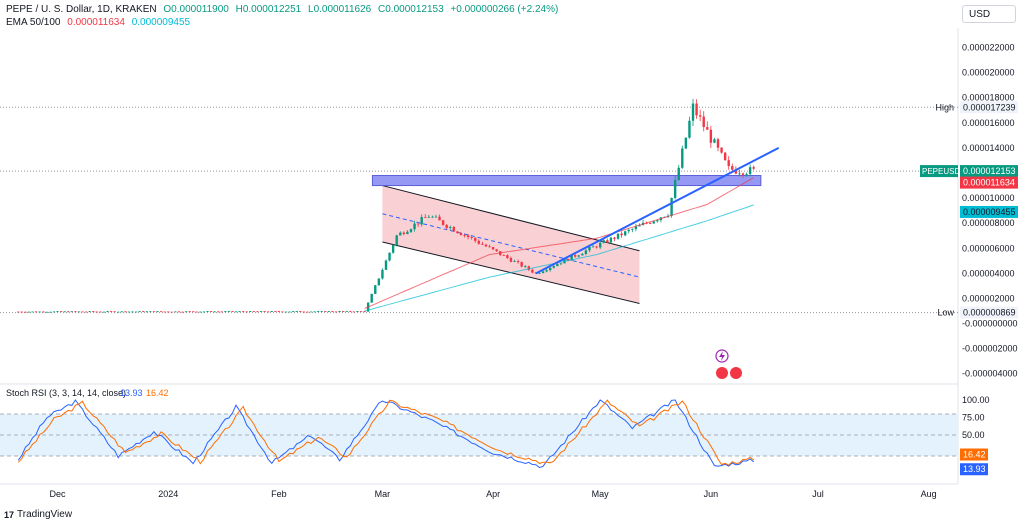 This screenshot has height=524, width=1024. What do you see at coordinates (45, 514) in the screenshot?
I see `brand-label: TradingView` at bounding box center [45, 514].